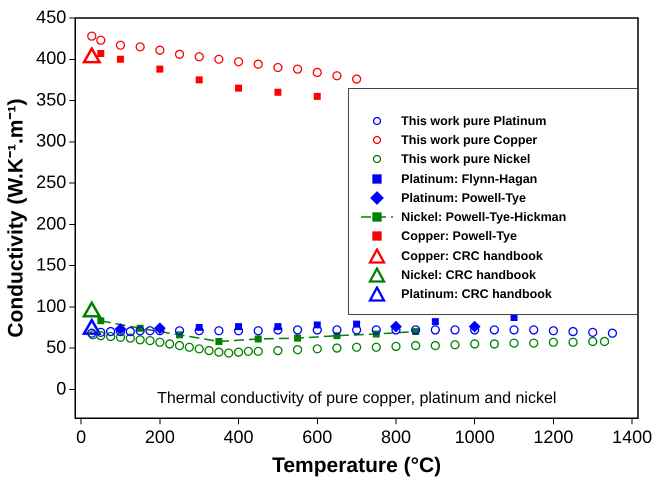 This screenshot has height=483, width=665. Describe the element at coordinates (474, 436) in the screenshot. I see `x-tick-label: 1000` at that location.